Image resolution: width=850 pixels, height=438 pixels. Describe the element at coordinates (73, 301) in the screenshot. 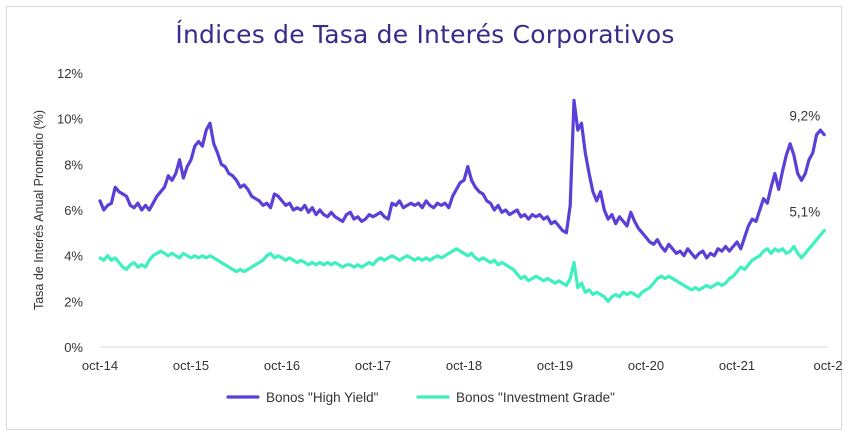

I see `y-tick-label: 2%` at that location.